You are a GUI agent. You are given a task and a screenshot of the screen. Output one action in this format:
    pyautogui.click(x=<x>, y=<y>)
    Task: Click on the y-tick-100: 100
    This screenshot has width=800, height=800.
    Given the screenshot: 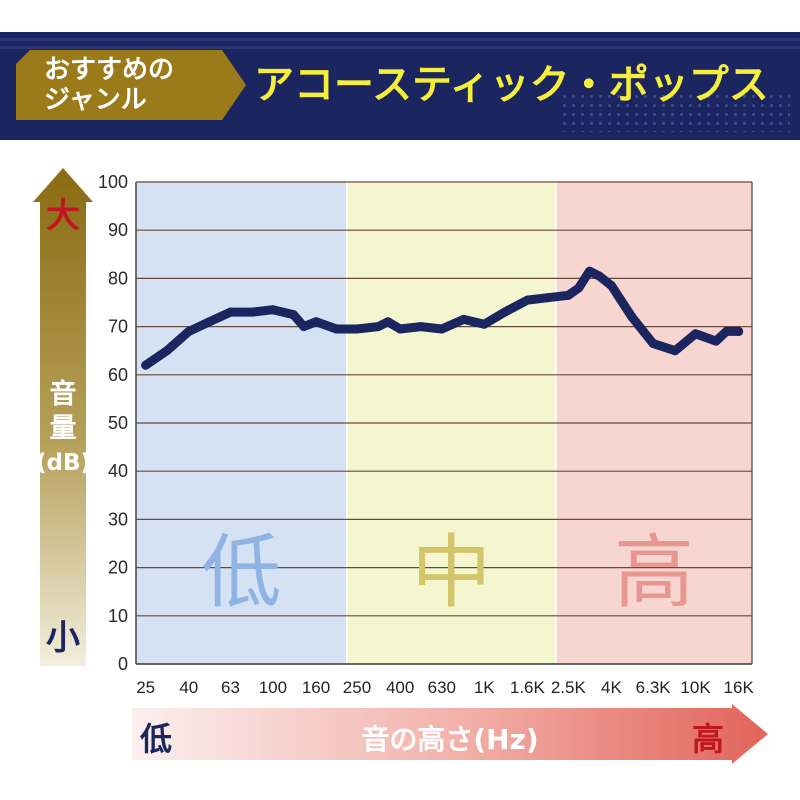 What is the action you would take?
    pyautogui.click(x=113, y=182)
    